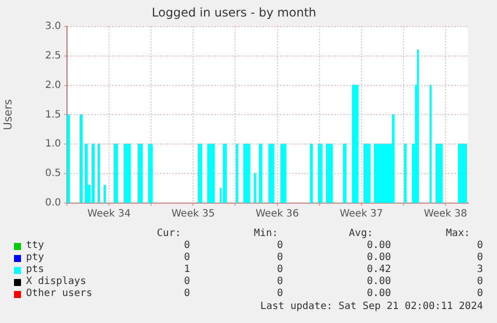  Describe the element at coordinates (446, 214) in the screenshot. I see `x-tick-label: Week 38` at that location.